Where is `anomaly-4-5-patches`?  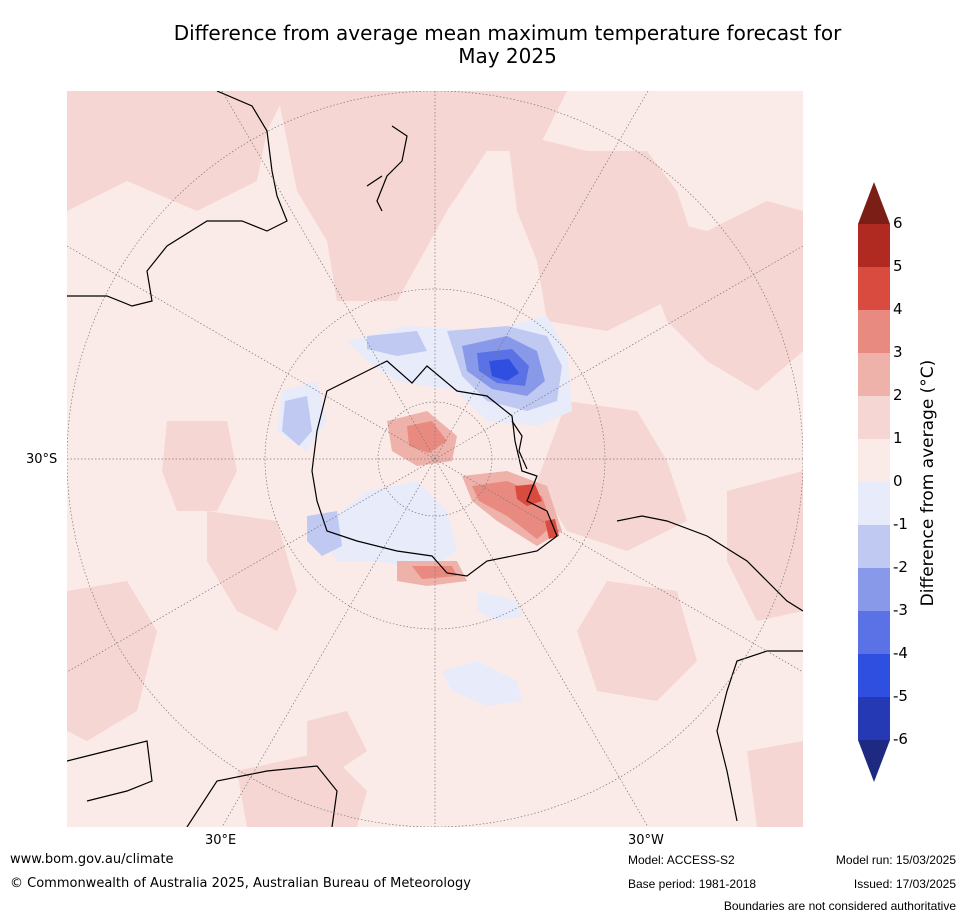
anomaly-4-5-patches is located at coordinates (537, 511).